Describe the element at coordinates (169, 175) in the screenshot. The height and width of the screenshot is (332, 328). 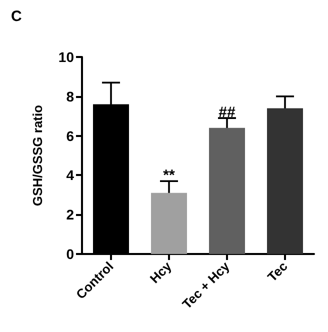
I see `annotation: **` at that location.